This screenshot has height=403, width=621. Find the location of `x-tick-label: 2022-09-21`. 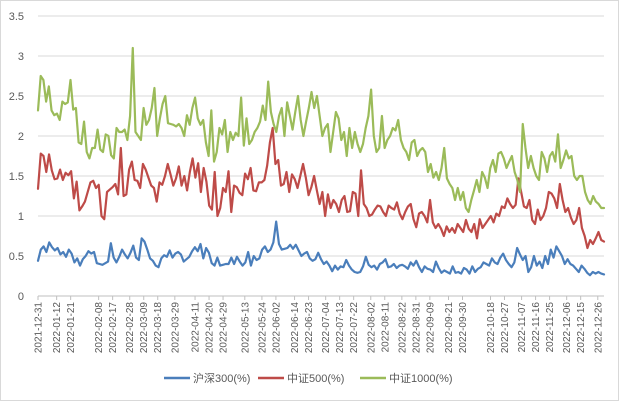

x-tick-label: 2022-09-21 is located at coordinates (449, 328).